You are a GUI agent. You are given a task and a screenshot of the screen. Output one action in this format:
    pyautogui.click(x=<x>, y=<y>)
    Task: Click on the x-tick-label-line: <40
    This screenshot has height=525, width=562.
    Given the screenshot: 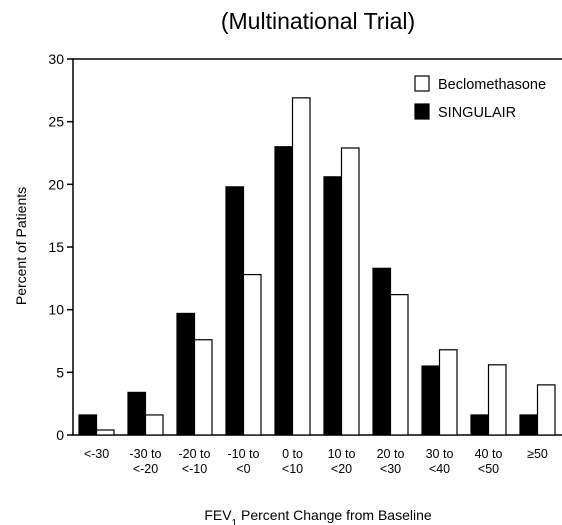 What is the action you would take?
    pyautogui.click(x=439, y=469)
    